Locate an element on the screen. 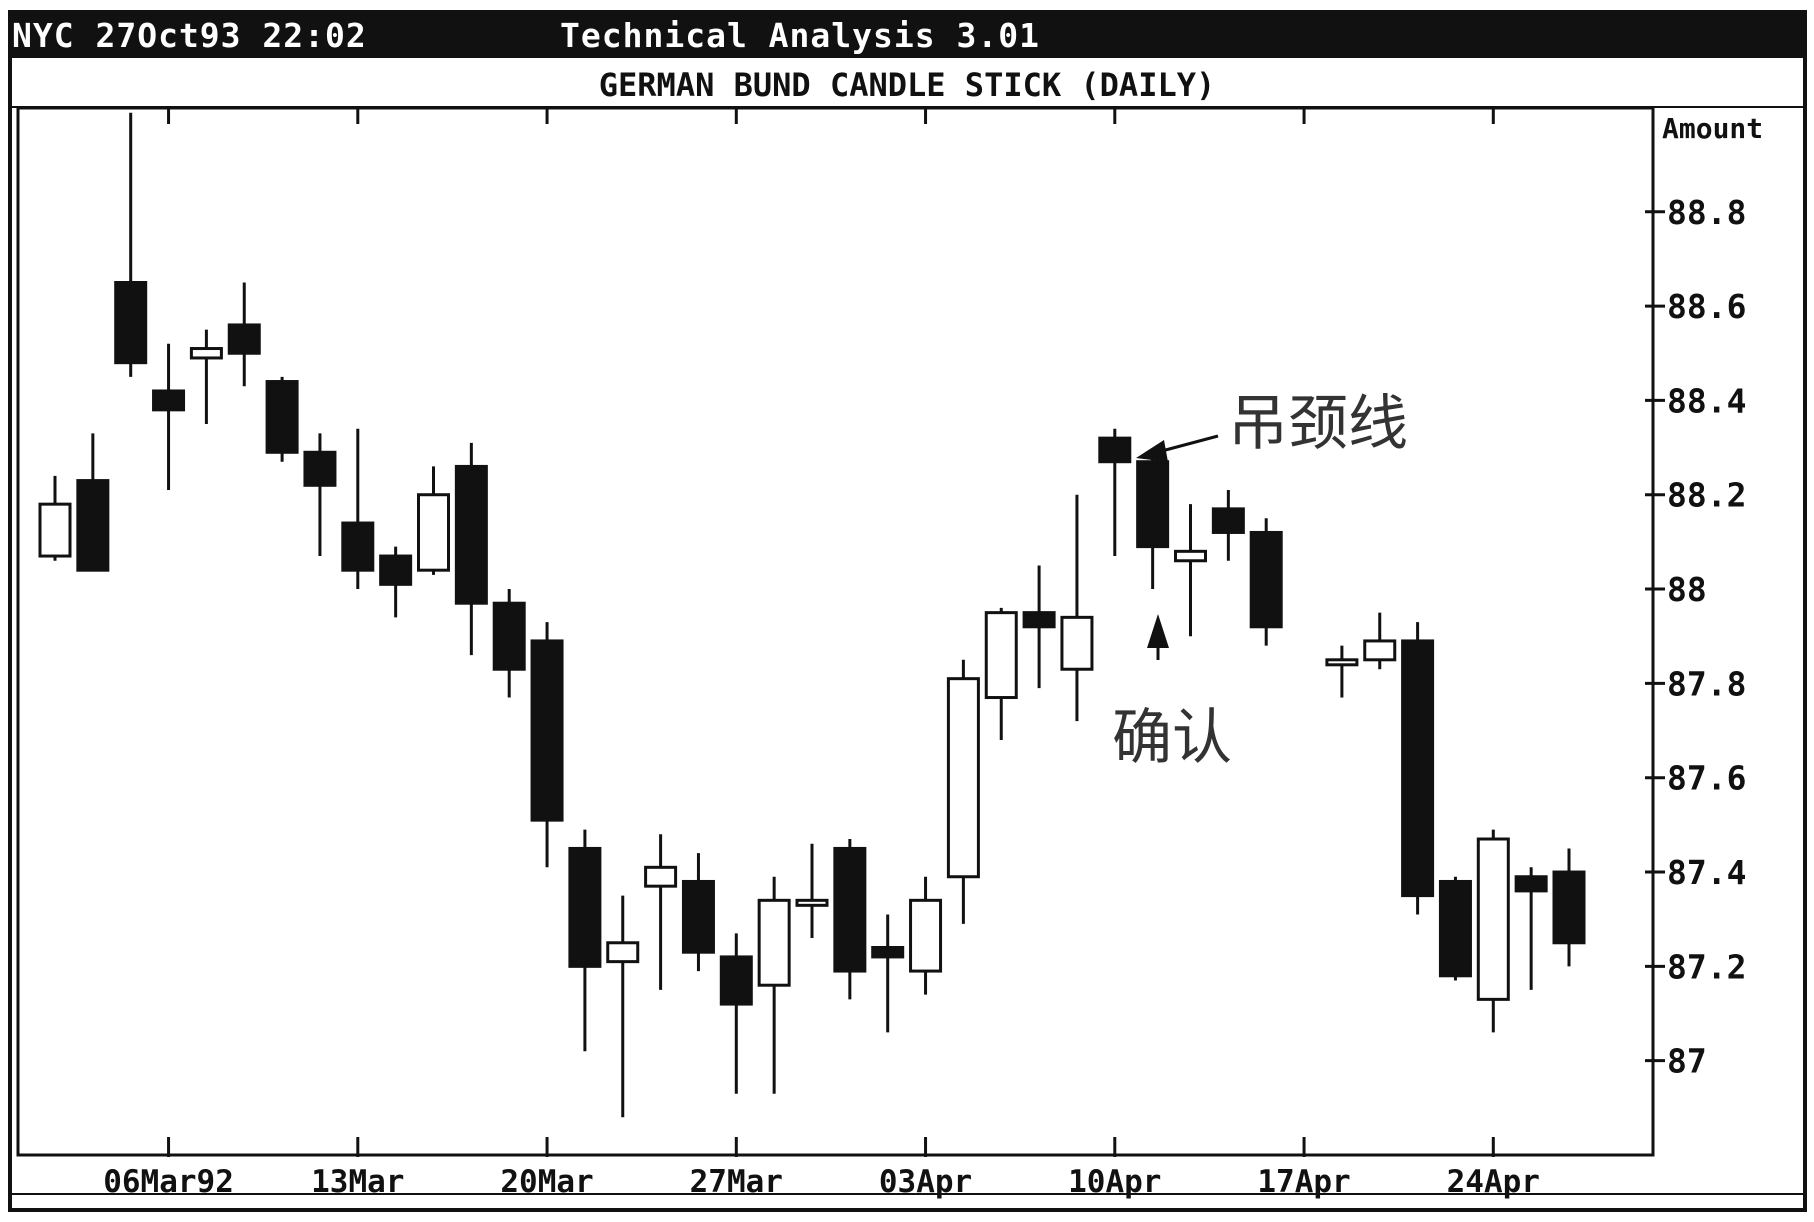 The image size is (1814, 1222). y-tick-label: 88.2 is located at coordinates (1706, 495).